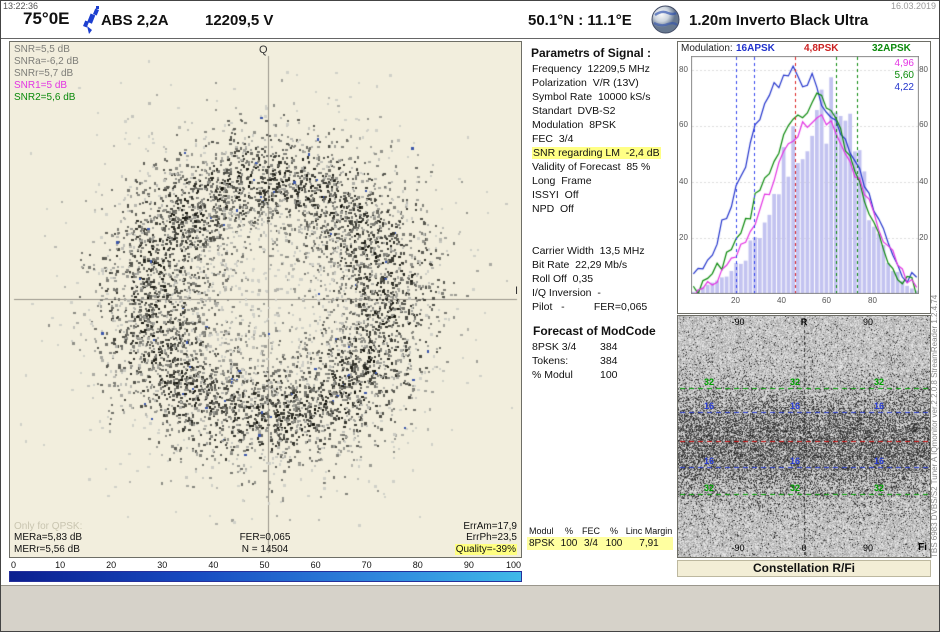  I want to click on footer-area, so click(470, 608).